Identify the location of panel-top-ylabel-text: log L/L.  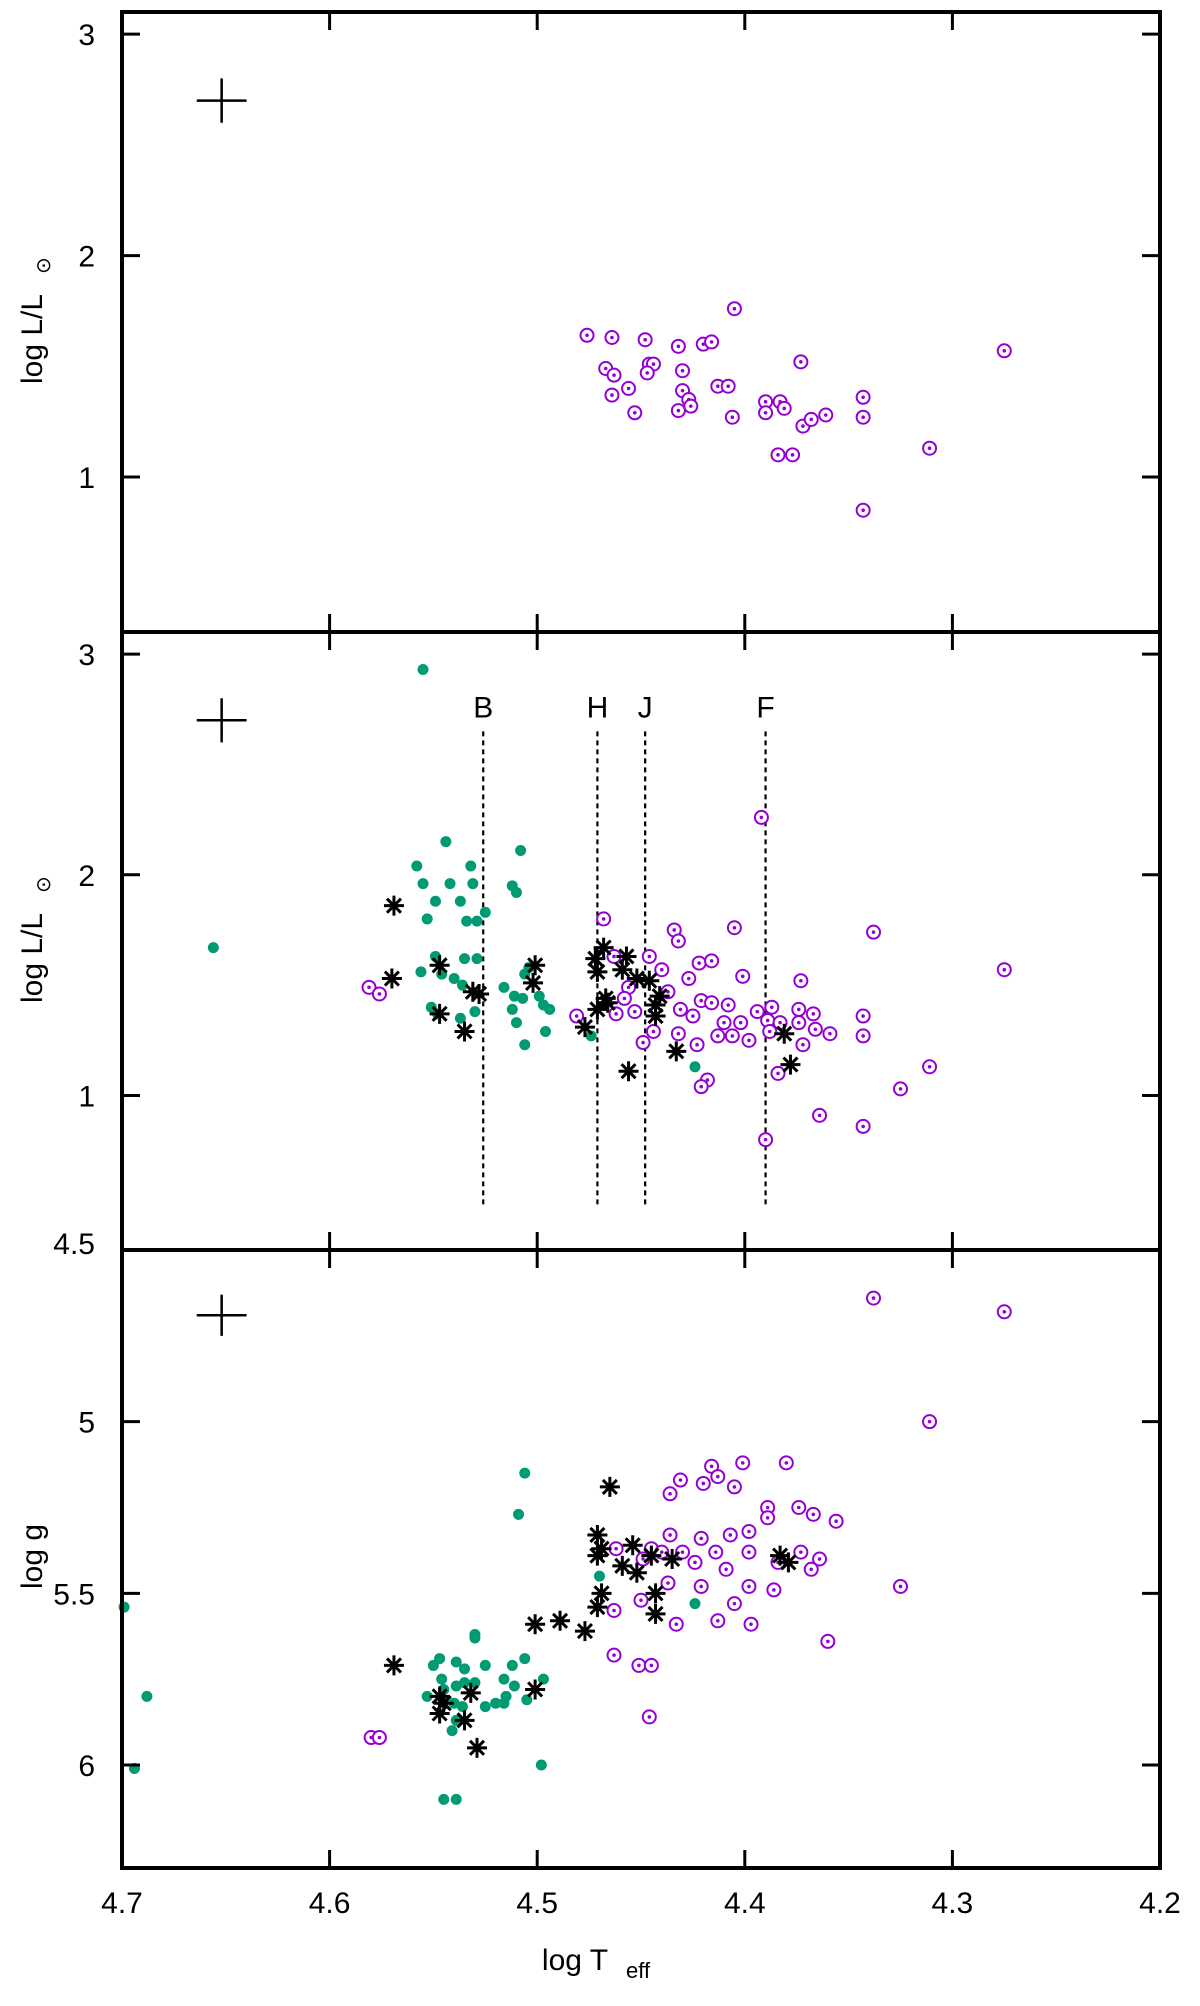
(32, 339).